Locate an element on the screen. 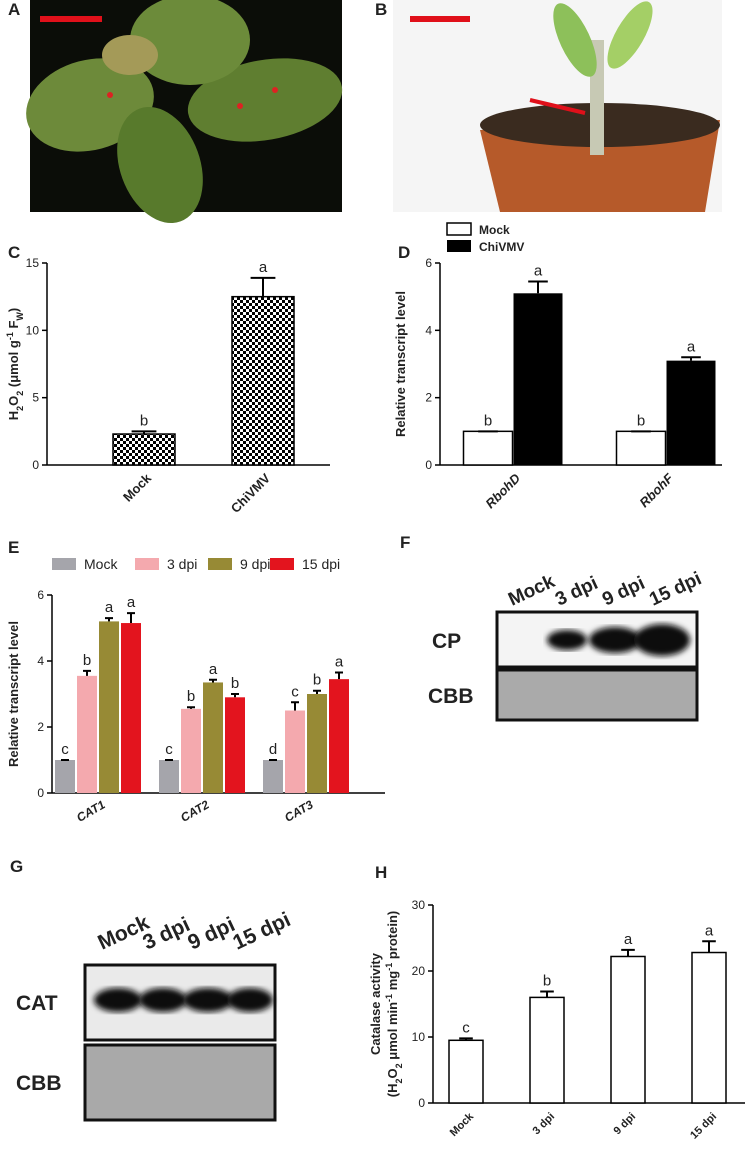 The height and width of the screenshot is (1152, 752). x-tick-label: 15 dpi is located at coordinates (703, 1126).